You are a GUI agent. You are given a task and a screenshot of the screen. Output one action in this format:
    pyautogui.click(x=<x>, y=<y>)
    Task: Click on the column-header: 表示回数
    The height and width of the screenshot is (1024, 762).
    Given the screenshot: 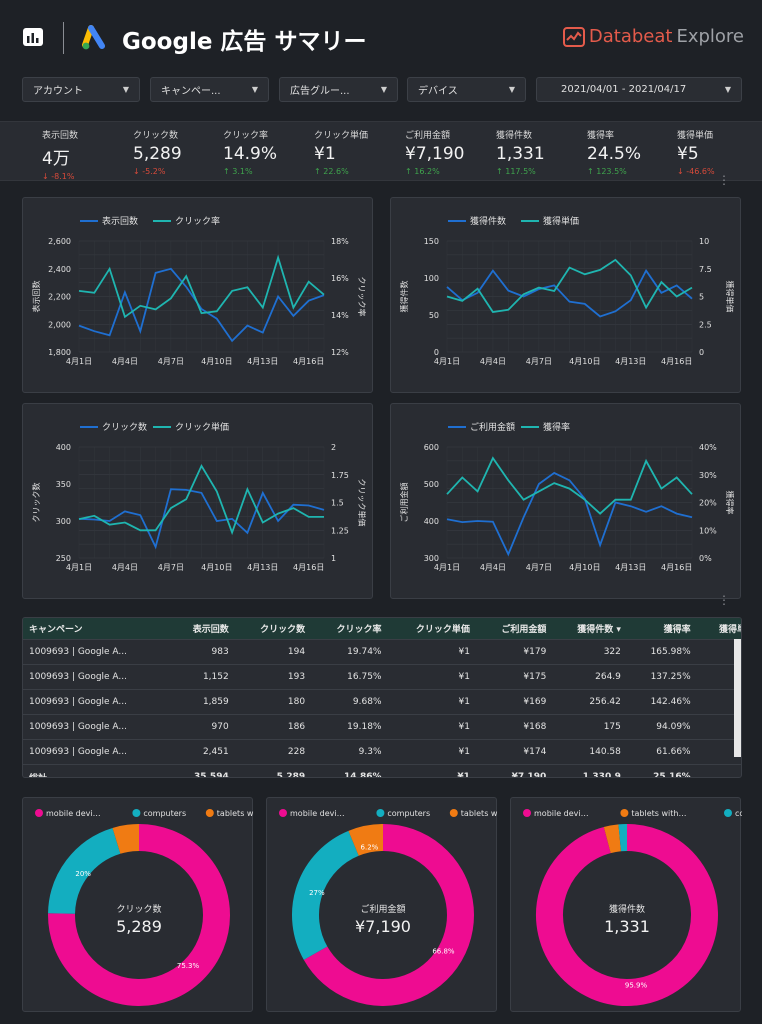 What is the action you would take?
    pyautogui.click(x=202, y=629)
    